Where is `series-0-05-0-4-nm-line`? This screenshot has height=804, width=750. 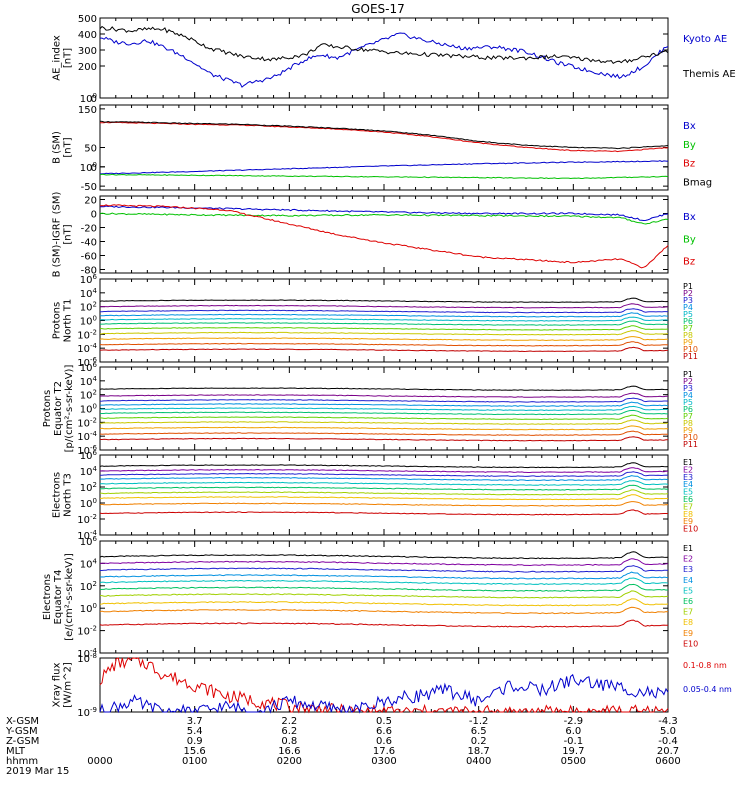 series-0-05-0-4-nm-line is located at coordinates (384, 693).